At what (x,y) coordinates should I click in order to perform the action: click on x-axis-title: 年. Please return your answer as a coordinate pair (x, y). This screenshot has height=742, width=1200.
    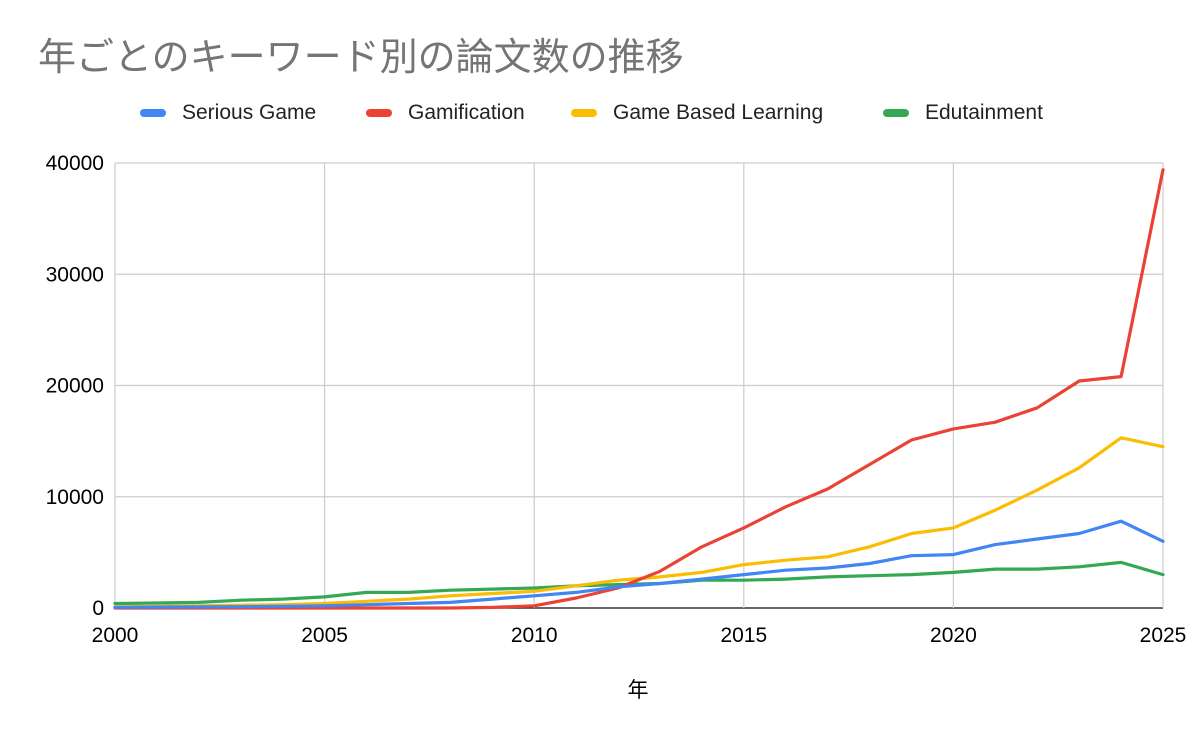
    Looking at the image, I should click on (638, 690).